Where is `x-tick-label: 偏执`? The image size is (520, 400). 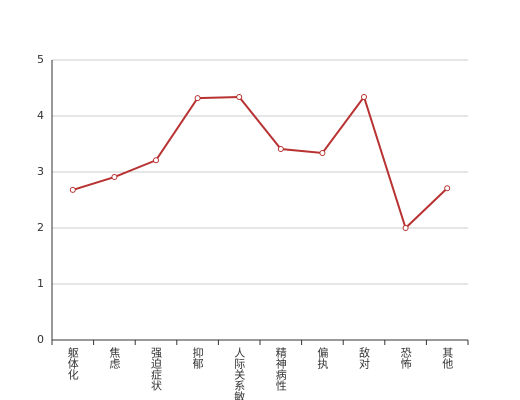 x-tick-label: 偏执 is located at coordinates (322, 358).